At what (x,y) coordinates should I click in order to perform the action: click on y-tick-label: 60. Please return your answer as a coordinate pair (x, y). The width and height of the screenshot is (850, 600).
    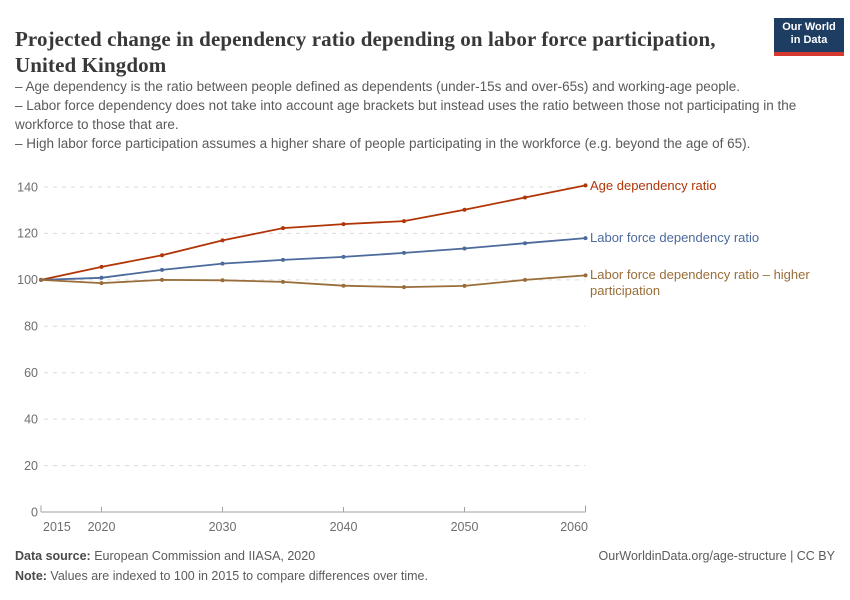
    Looking at the image, I should click on (31, 373).